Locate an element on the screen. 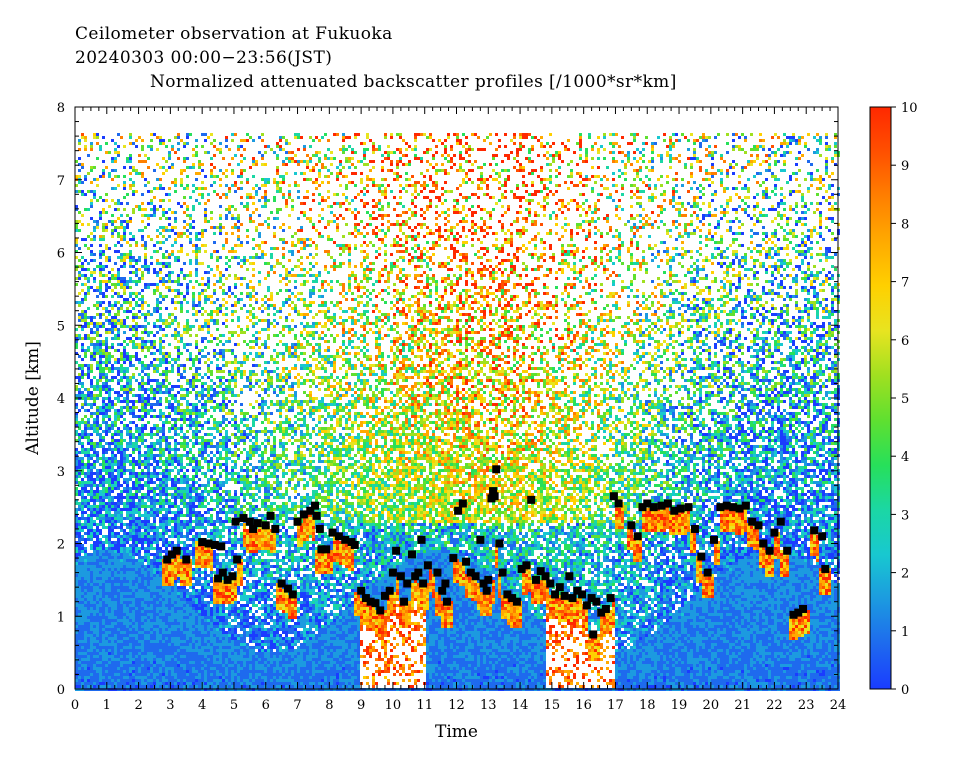 The image size is (960, 770). heatmap-cell-2068 is located at coordinates (124, 575).